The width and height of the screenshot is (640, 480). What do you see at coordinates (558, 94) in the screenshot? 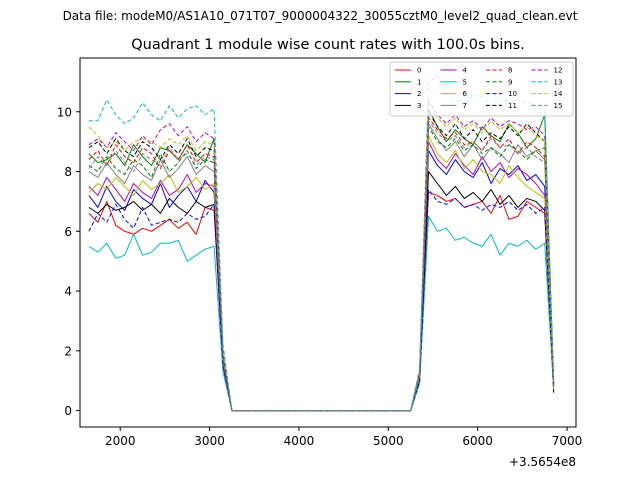
I see `legend-label-14: 14` at bounding box center [558, 94].